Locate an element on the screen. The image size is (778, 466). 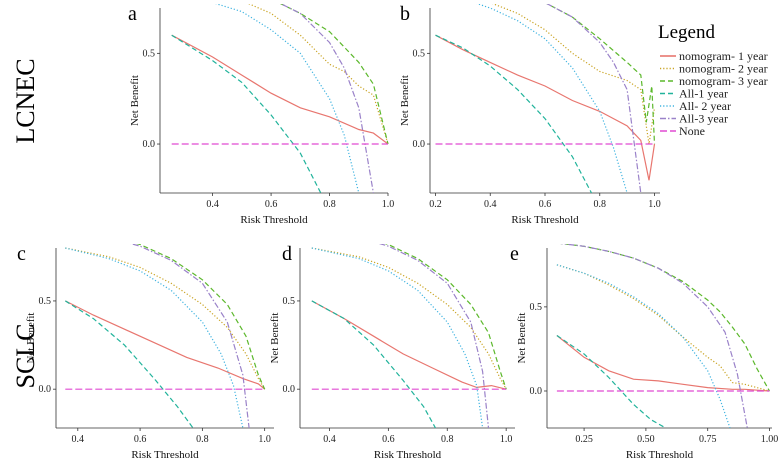
row-label-lcnec: LCNEC is located at coordinates (25, 100).